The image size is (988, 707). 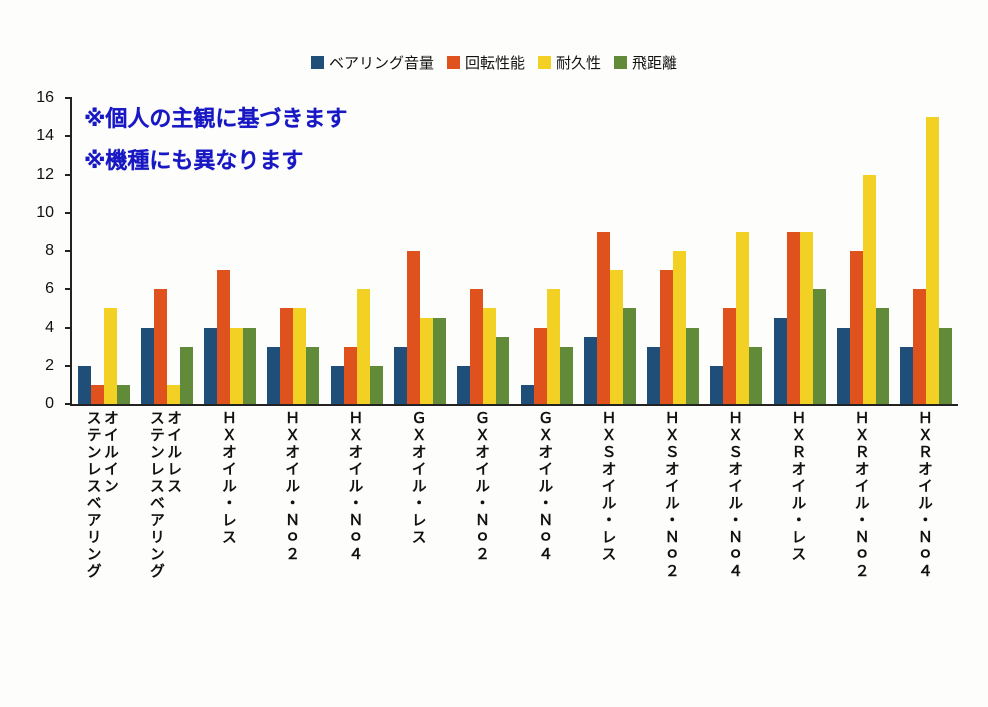 I want to click on y-tick-label: 8, so click(x=49, y=250).